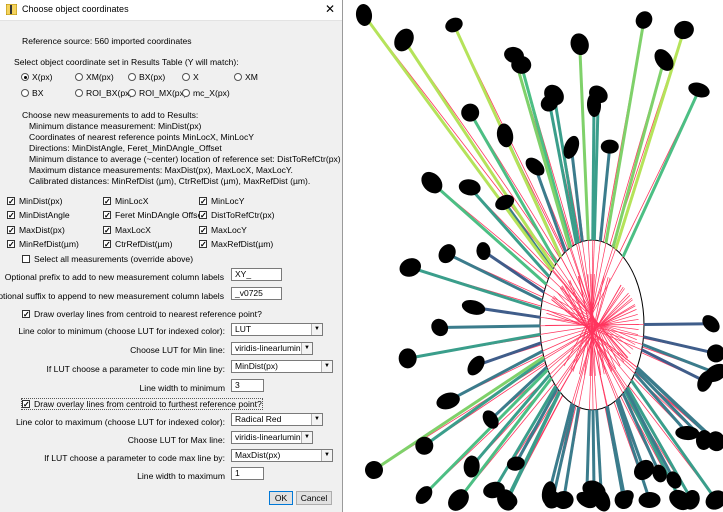  Describe the element at coordinates (256, 274) in the screenshot. I see `prefix-input: XY_` at that location.